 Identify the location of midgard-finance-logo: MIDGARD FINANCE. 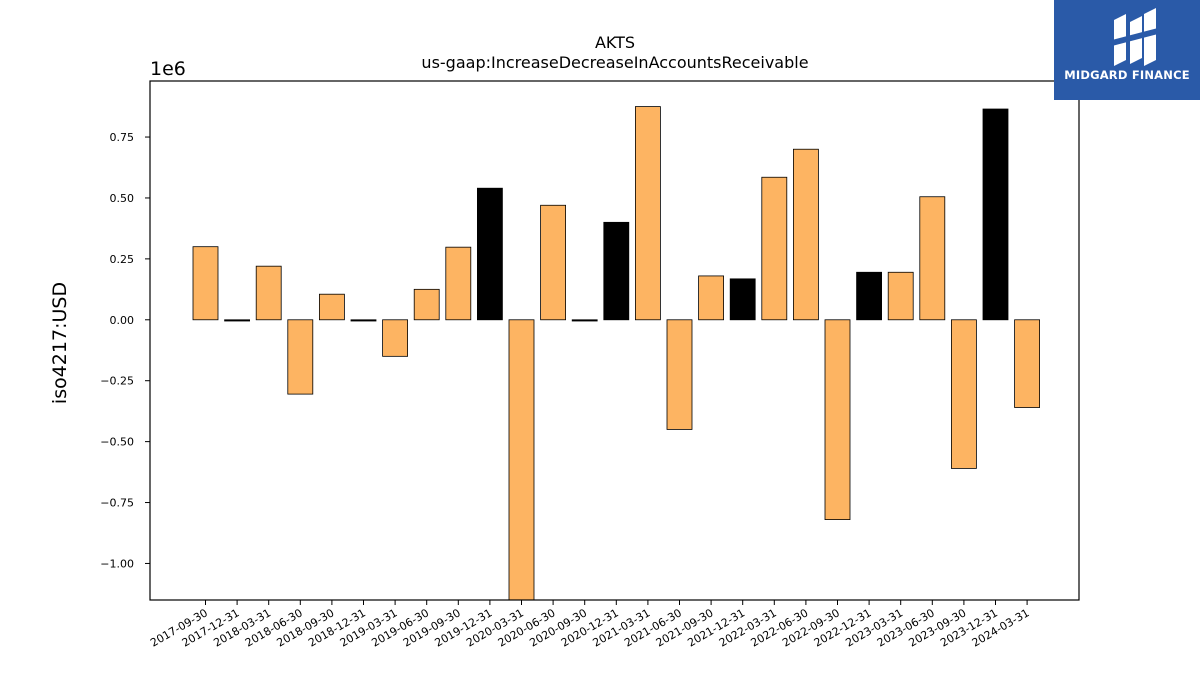
(1127, 50).